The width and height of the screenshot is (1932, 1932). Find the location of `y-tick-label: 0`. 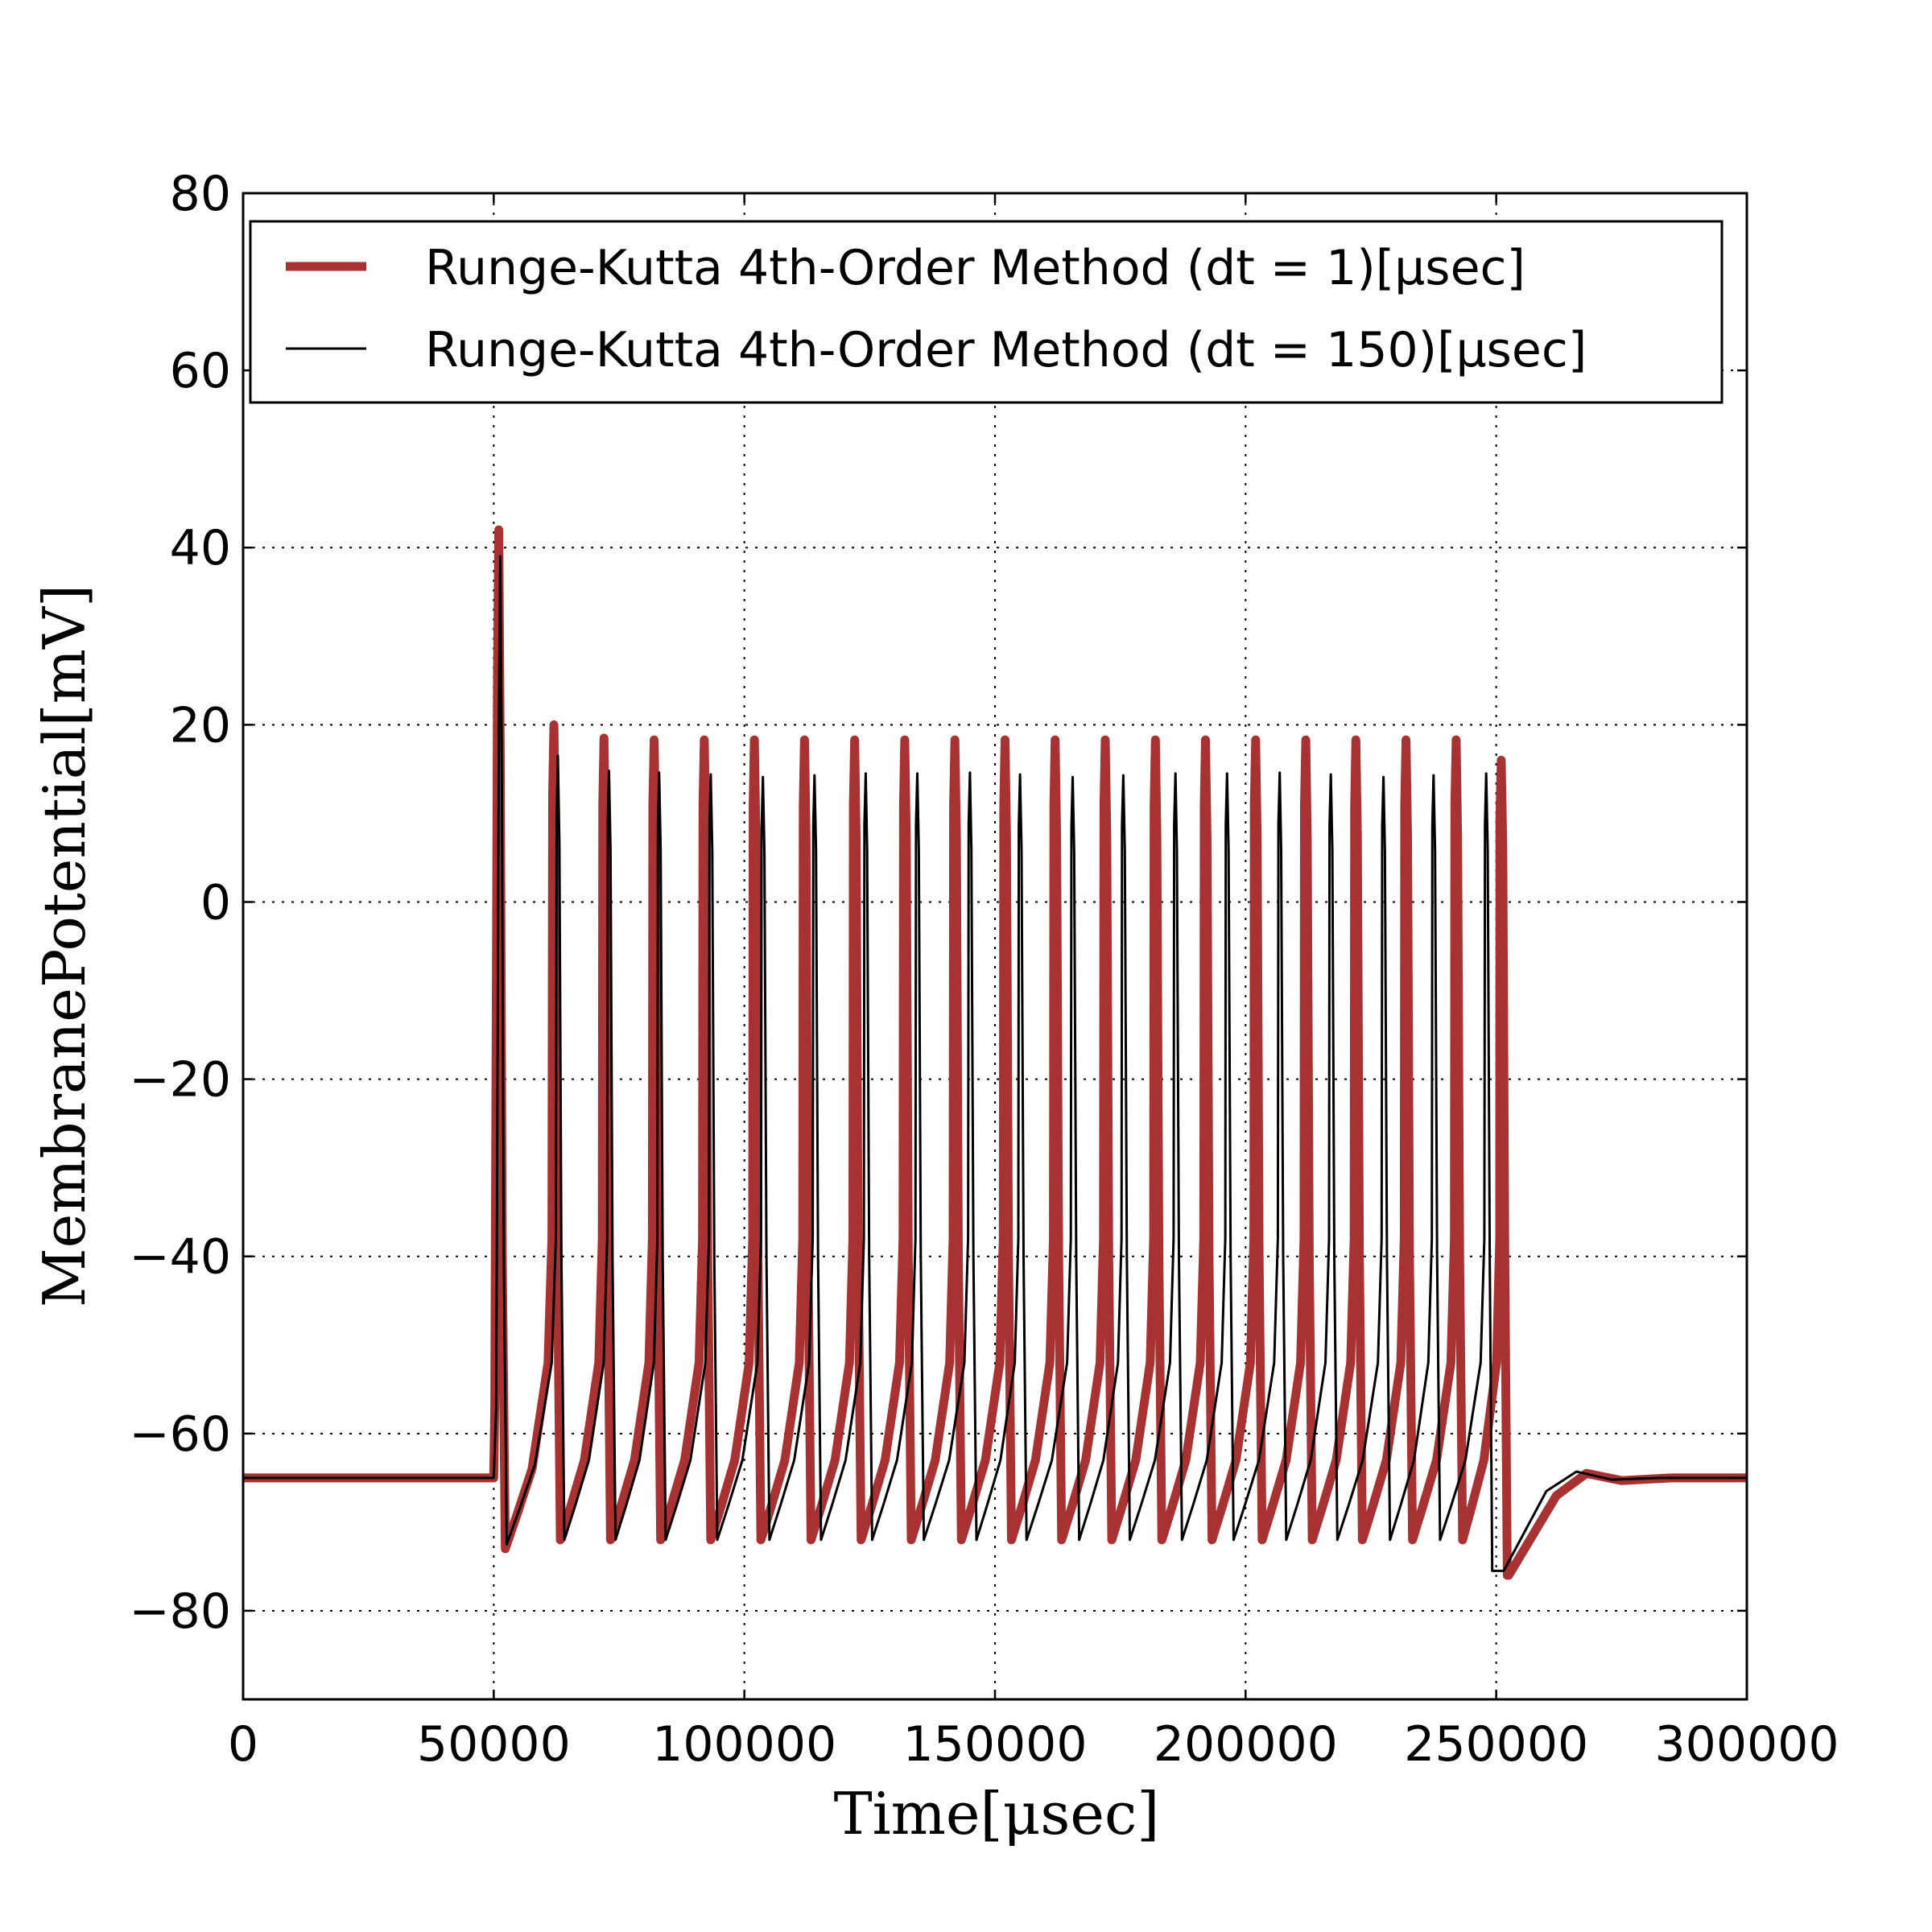

y-tick-label: 0 is located at coordinates (215, 902).